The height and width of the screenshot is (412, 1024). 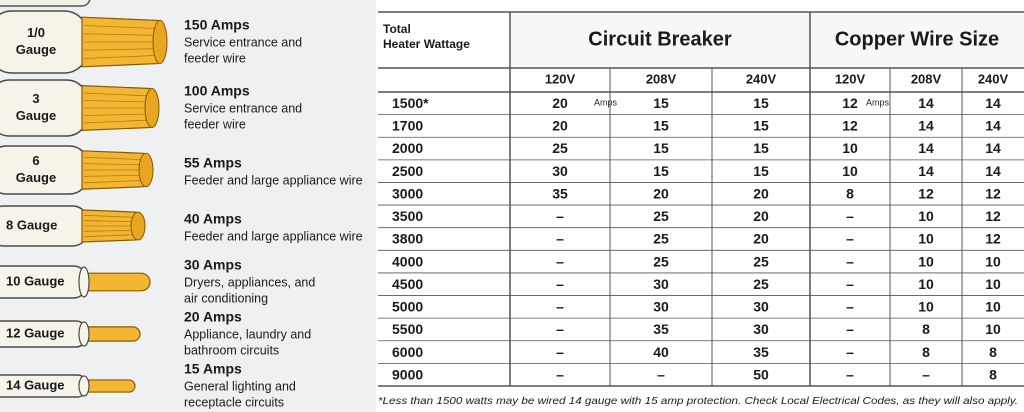 I want to click on wattage-cell: 2500, so click(x=407, y=171).